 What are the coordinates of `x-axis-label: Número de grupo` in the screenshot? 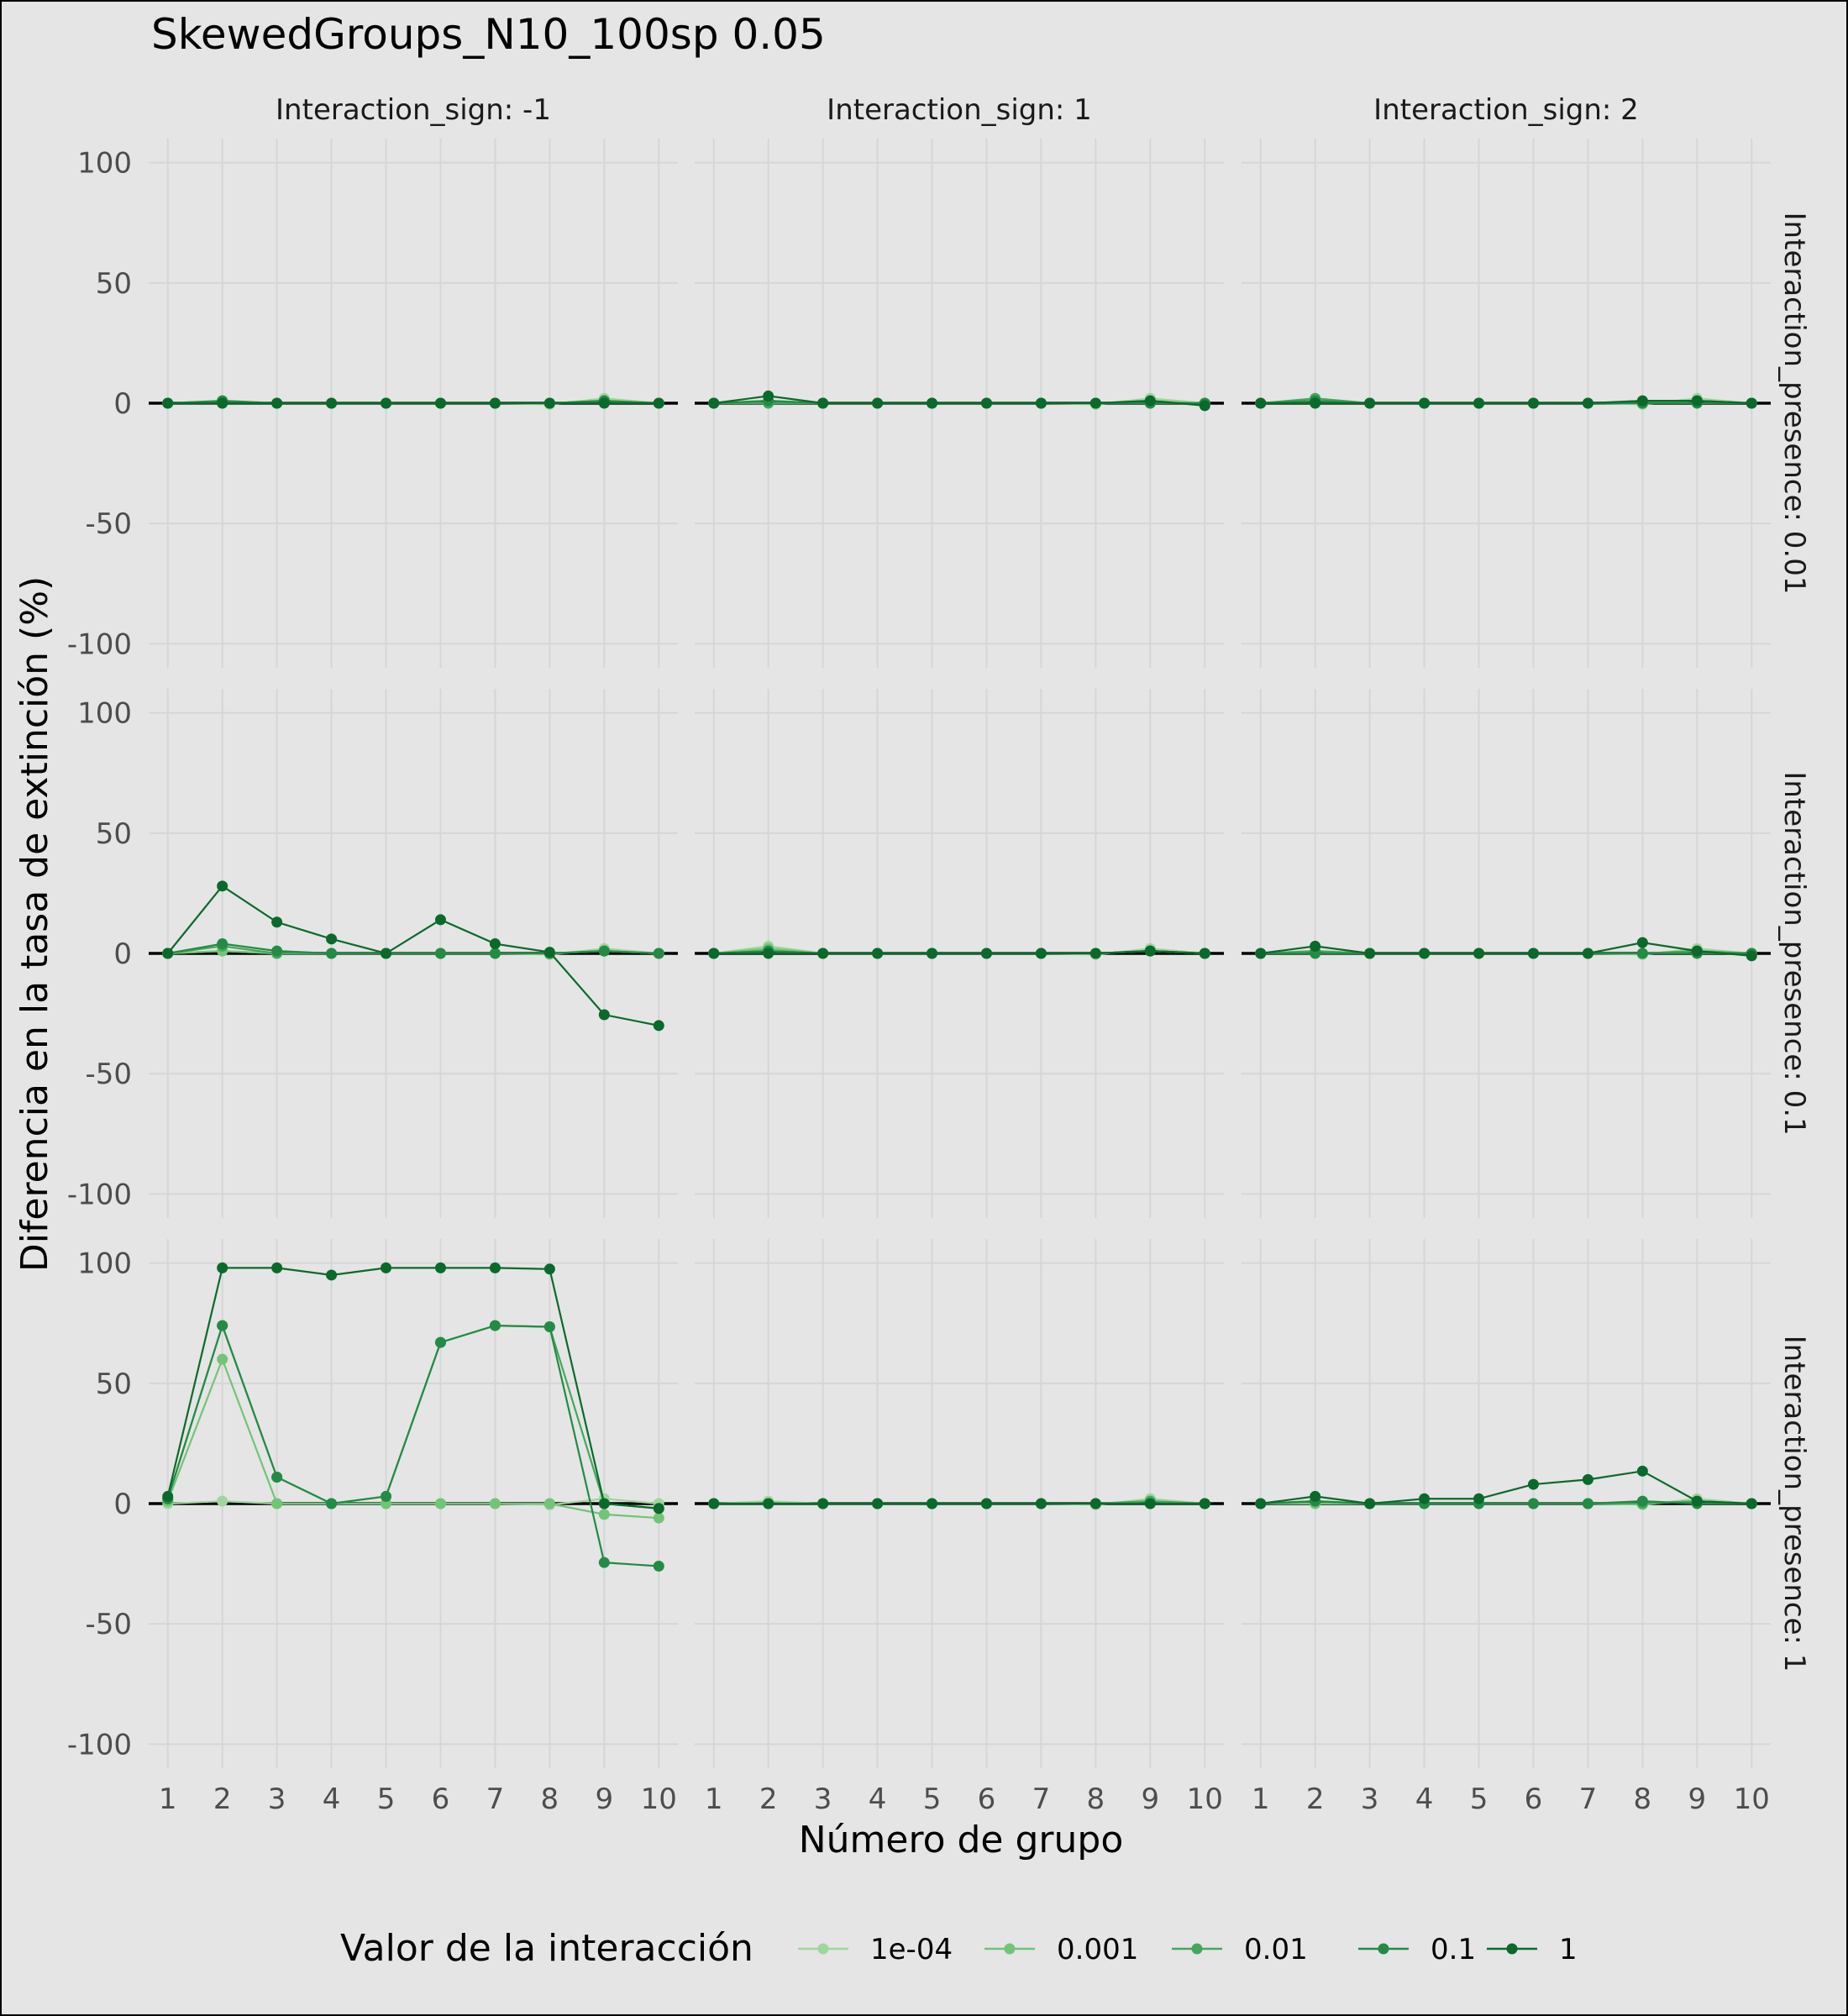 It's located at (961, 1840).